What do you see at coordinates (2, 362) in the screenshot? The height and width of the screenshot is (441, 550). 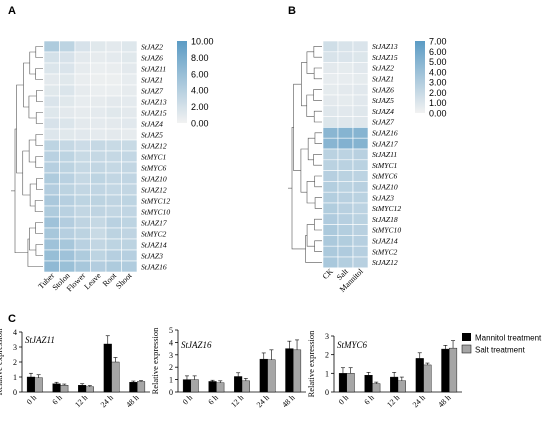 I see `y-axis-label: Relative expression` at bounding box center [2, 362].